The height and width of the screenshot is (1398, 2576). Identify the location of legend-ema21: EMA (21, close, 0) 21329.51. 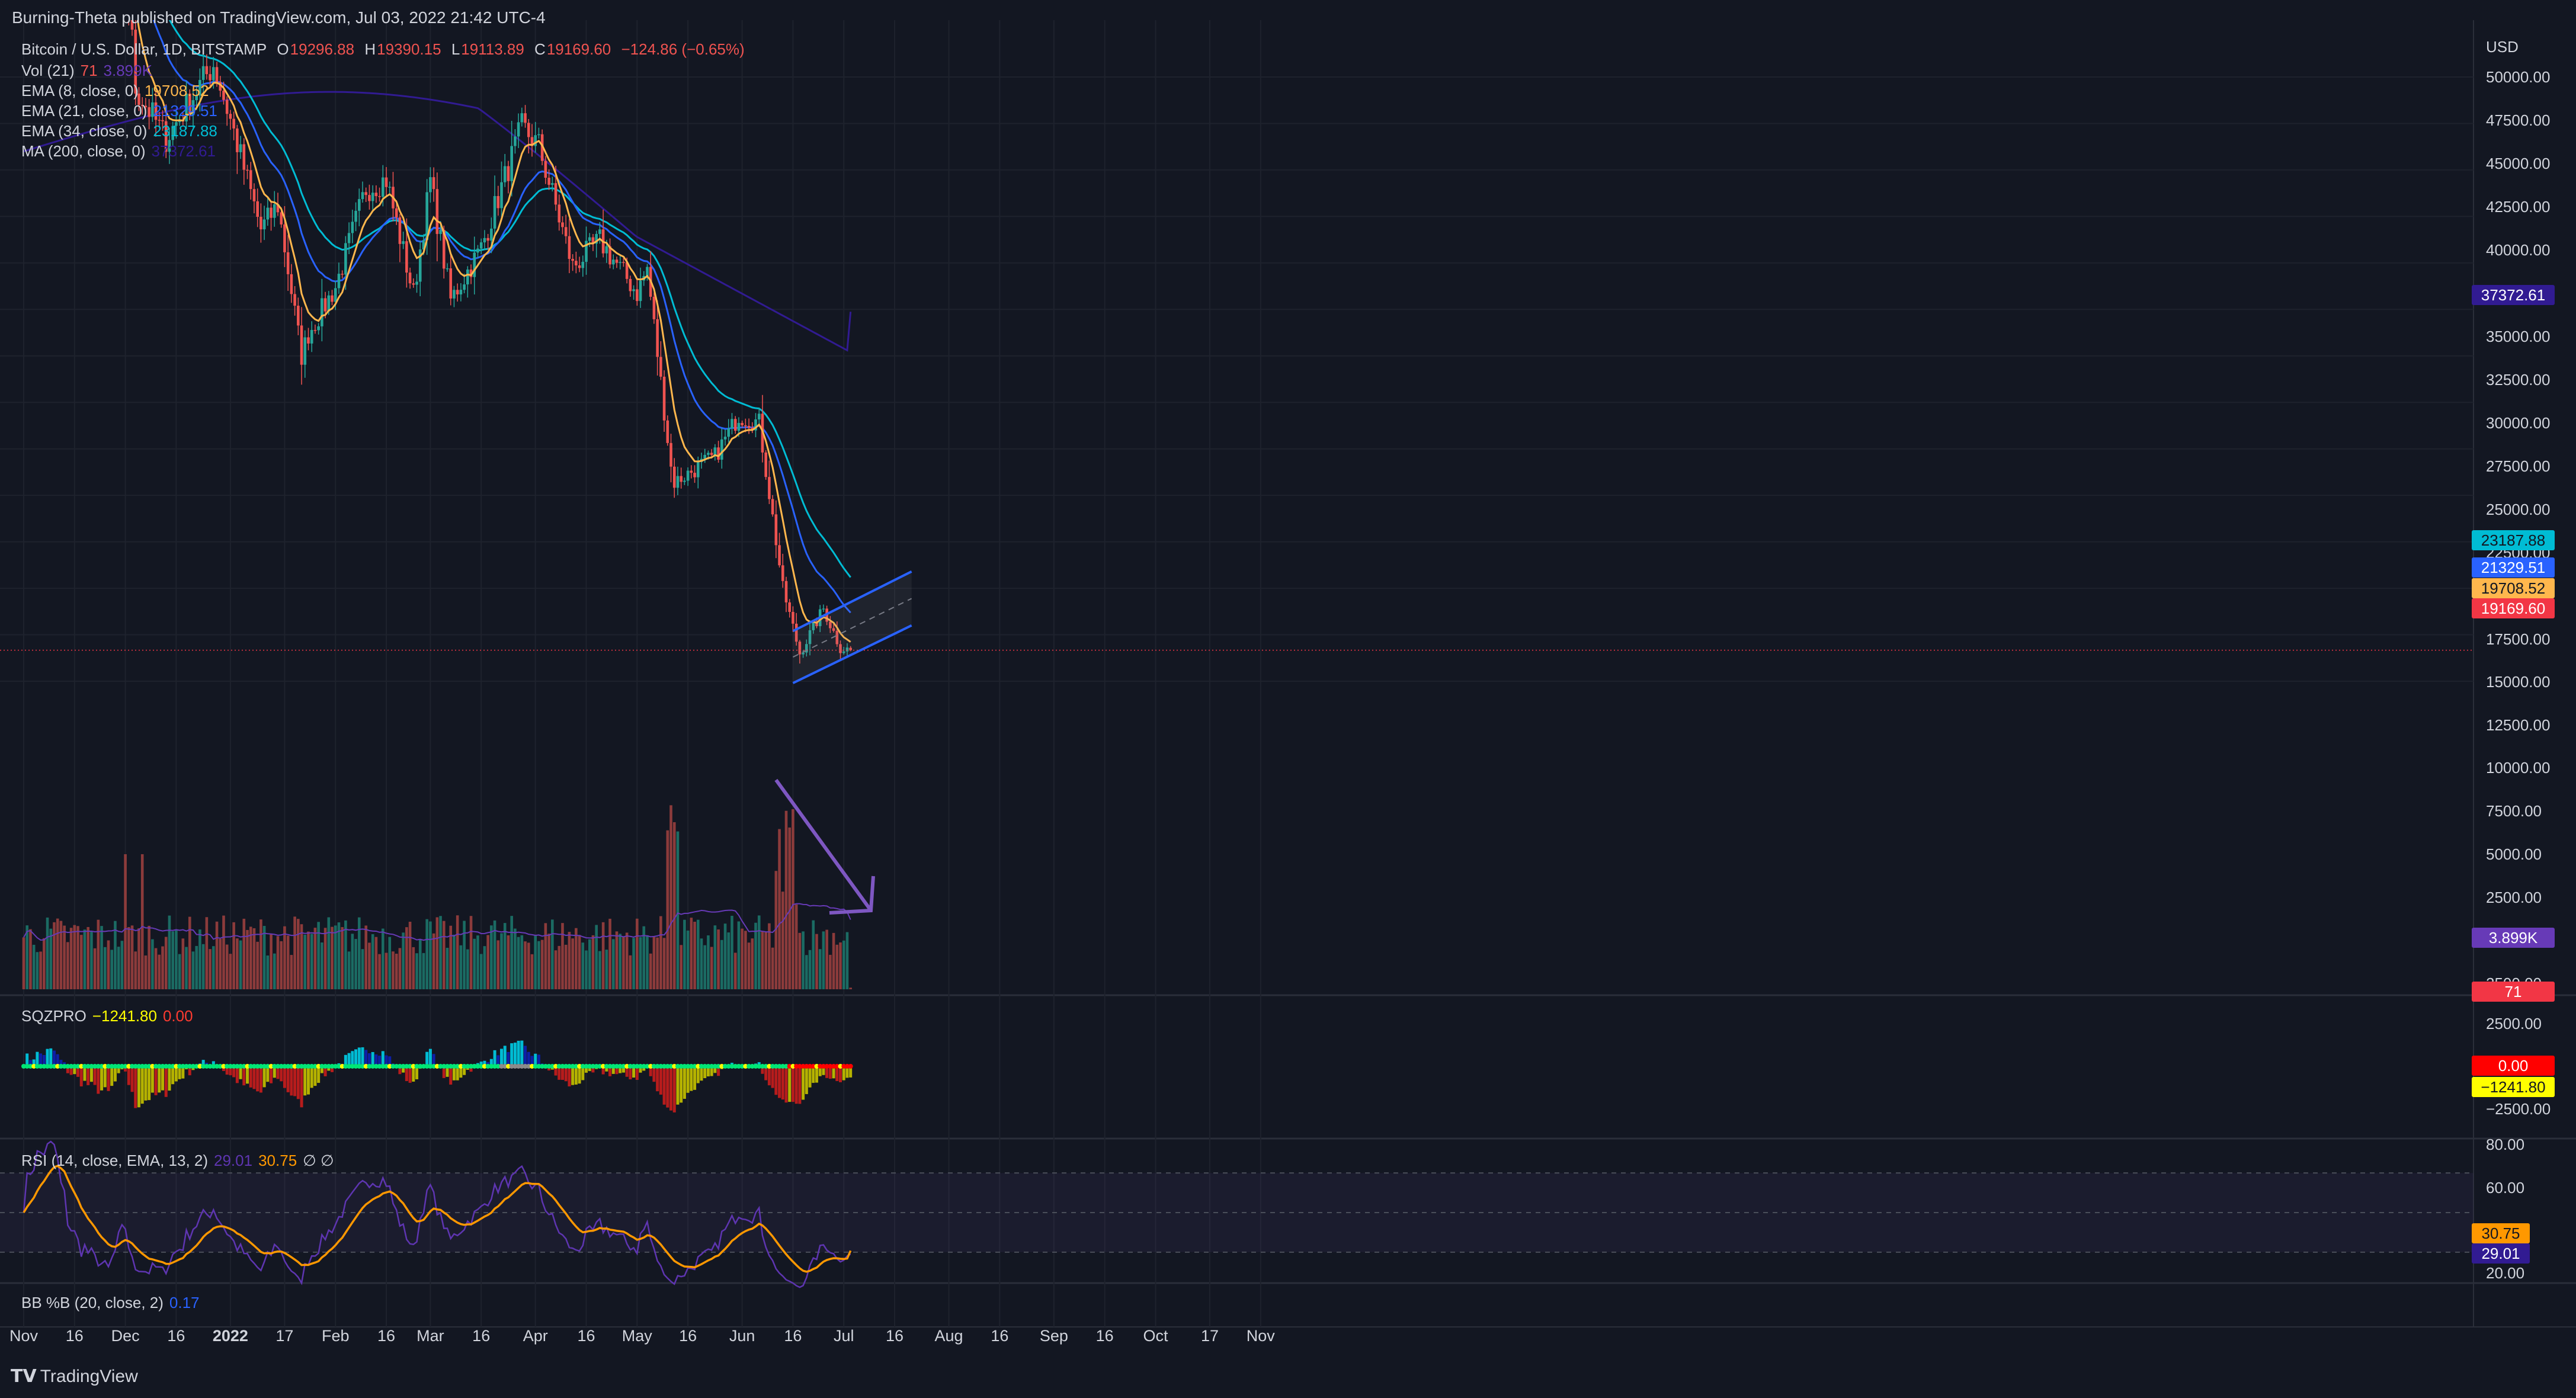
(122, 111).